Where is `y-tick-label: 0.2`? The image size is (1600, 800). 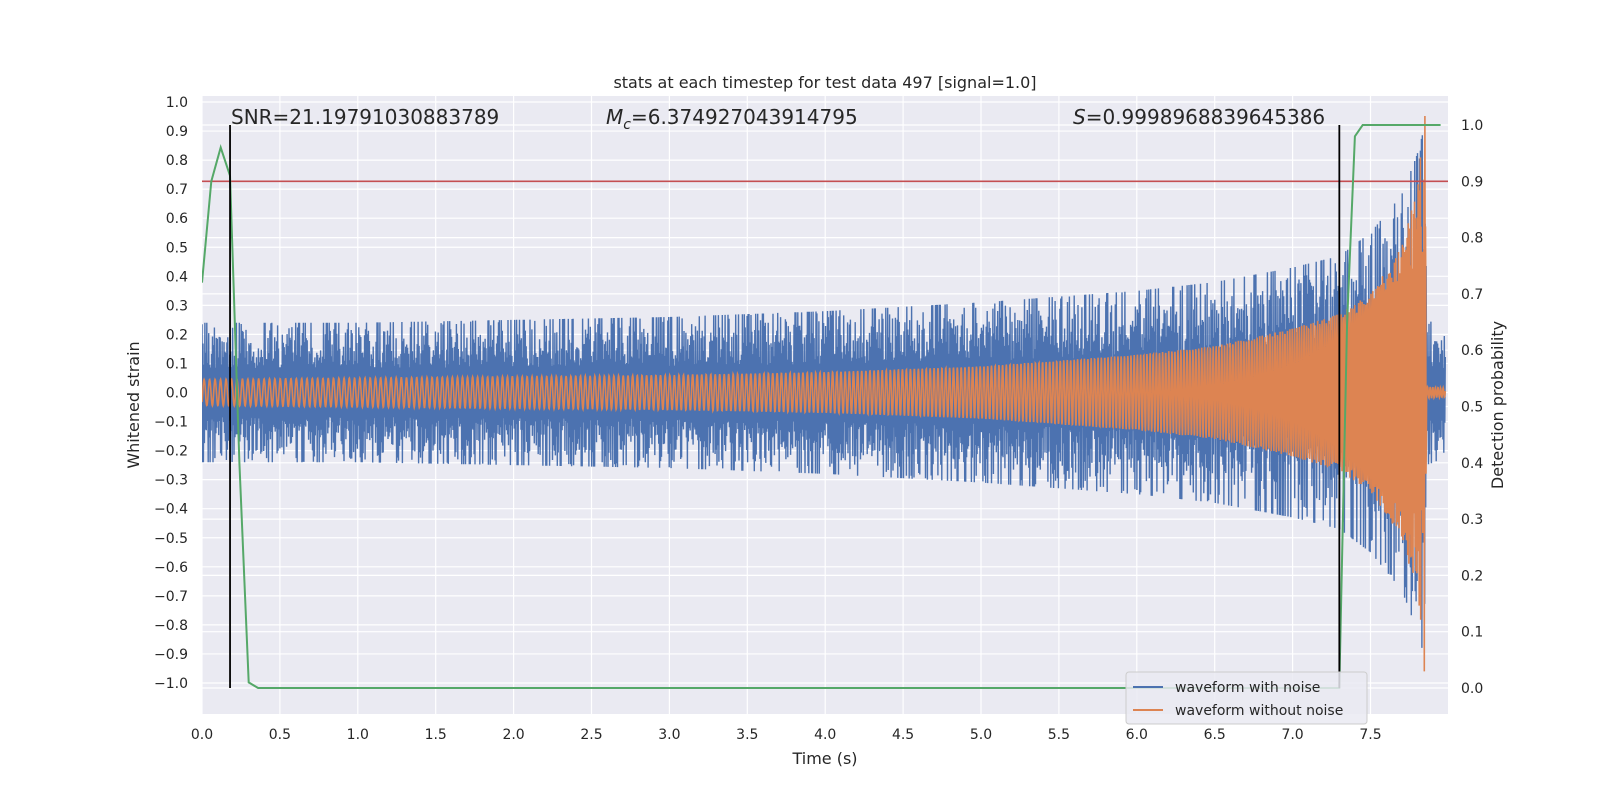 y-tick-label: 0.2 is located at coordinates (177, 335).